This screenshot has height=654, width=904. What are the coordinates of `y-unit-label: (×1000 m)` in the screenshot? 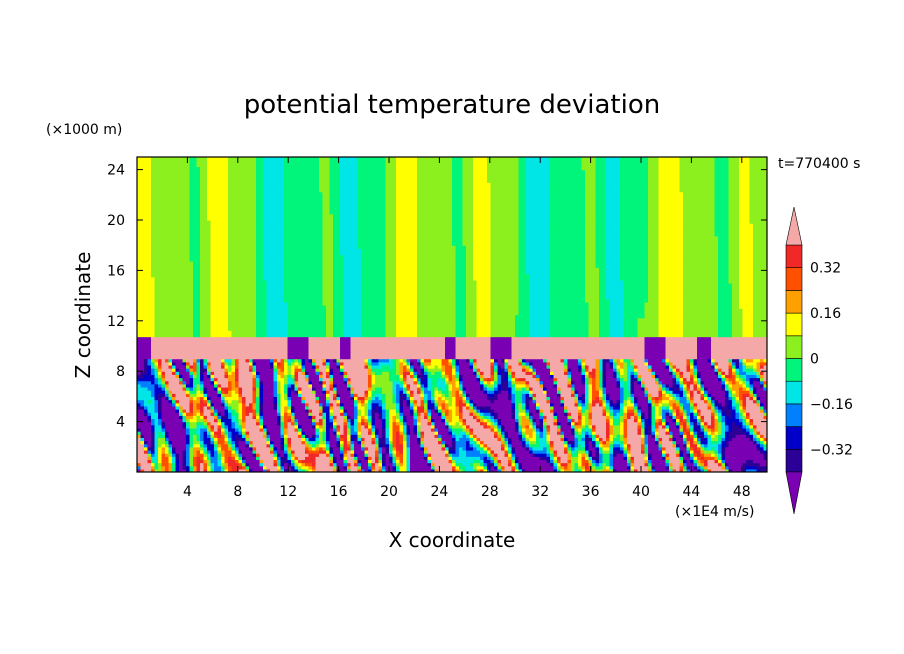 It's located at (84, 130).